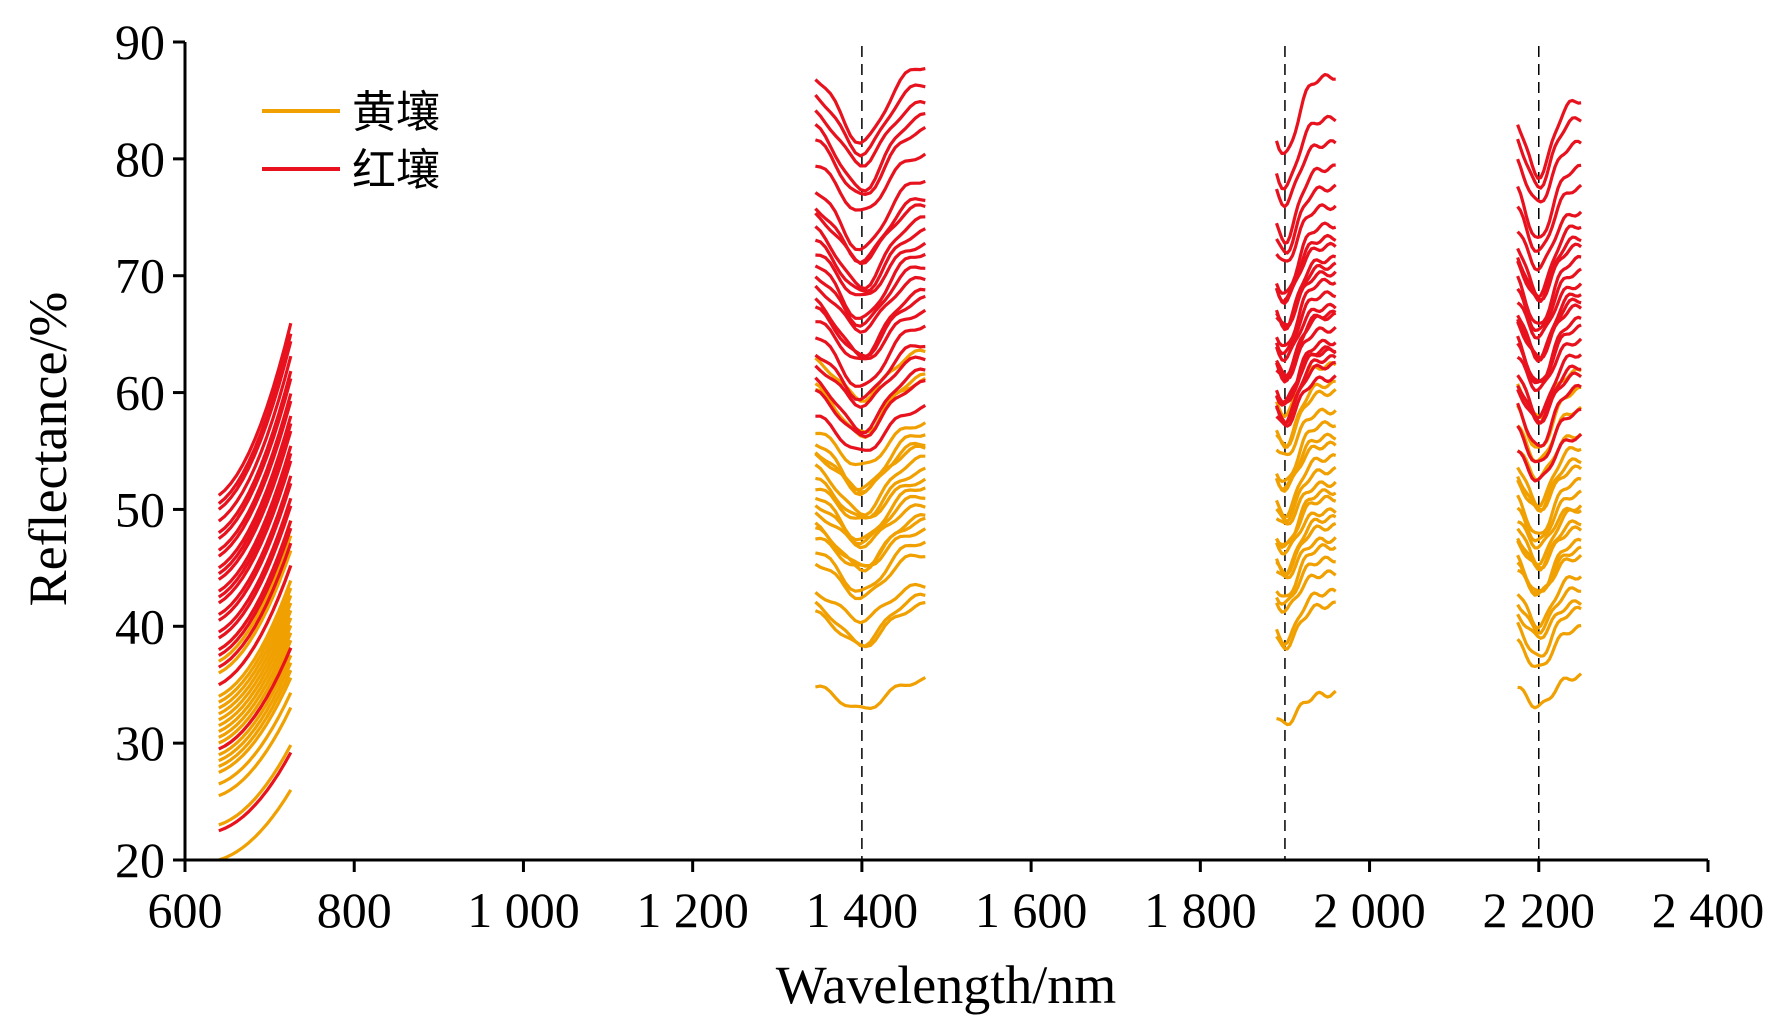 The height and width of the screenshot is (1025, 1775). Describe the element at coordinates (140, 626) in the screenshot. I see `y-tick-label: 40` at that location.